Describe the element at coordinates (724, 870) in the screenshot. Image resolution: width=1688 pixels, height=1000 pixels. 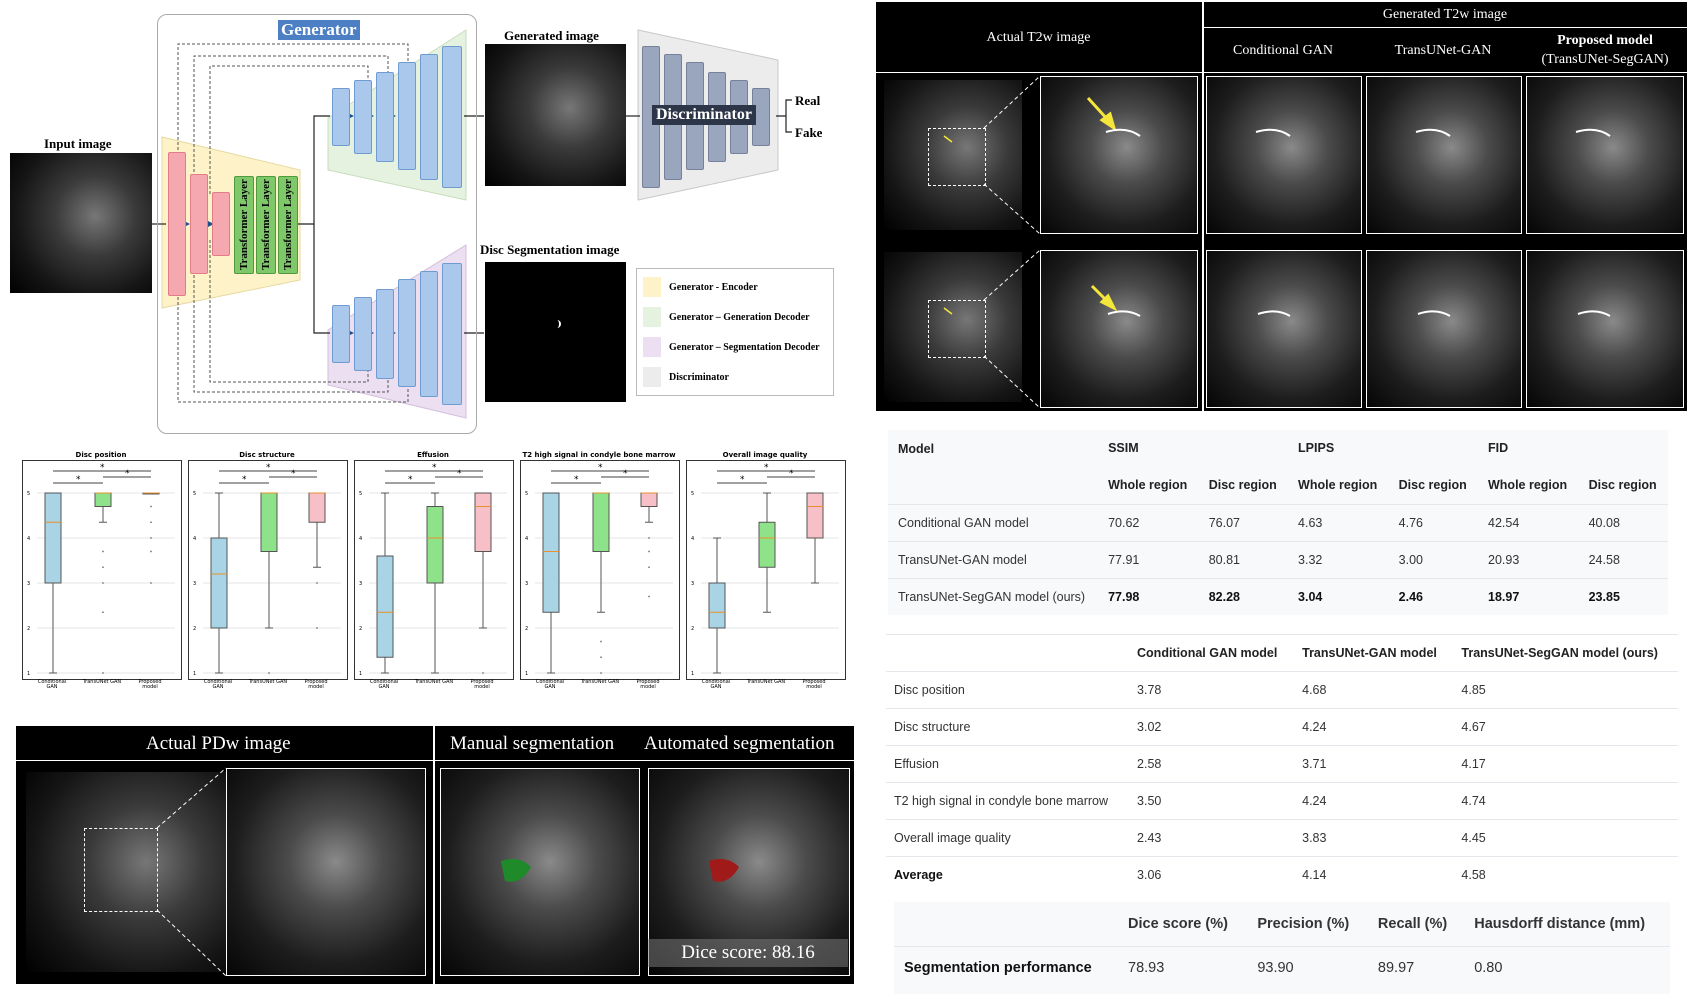
I see `auto-mask` at that location.